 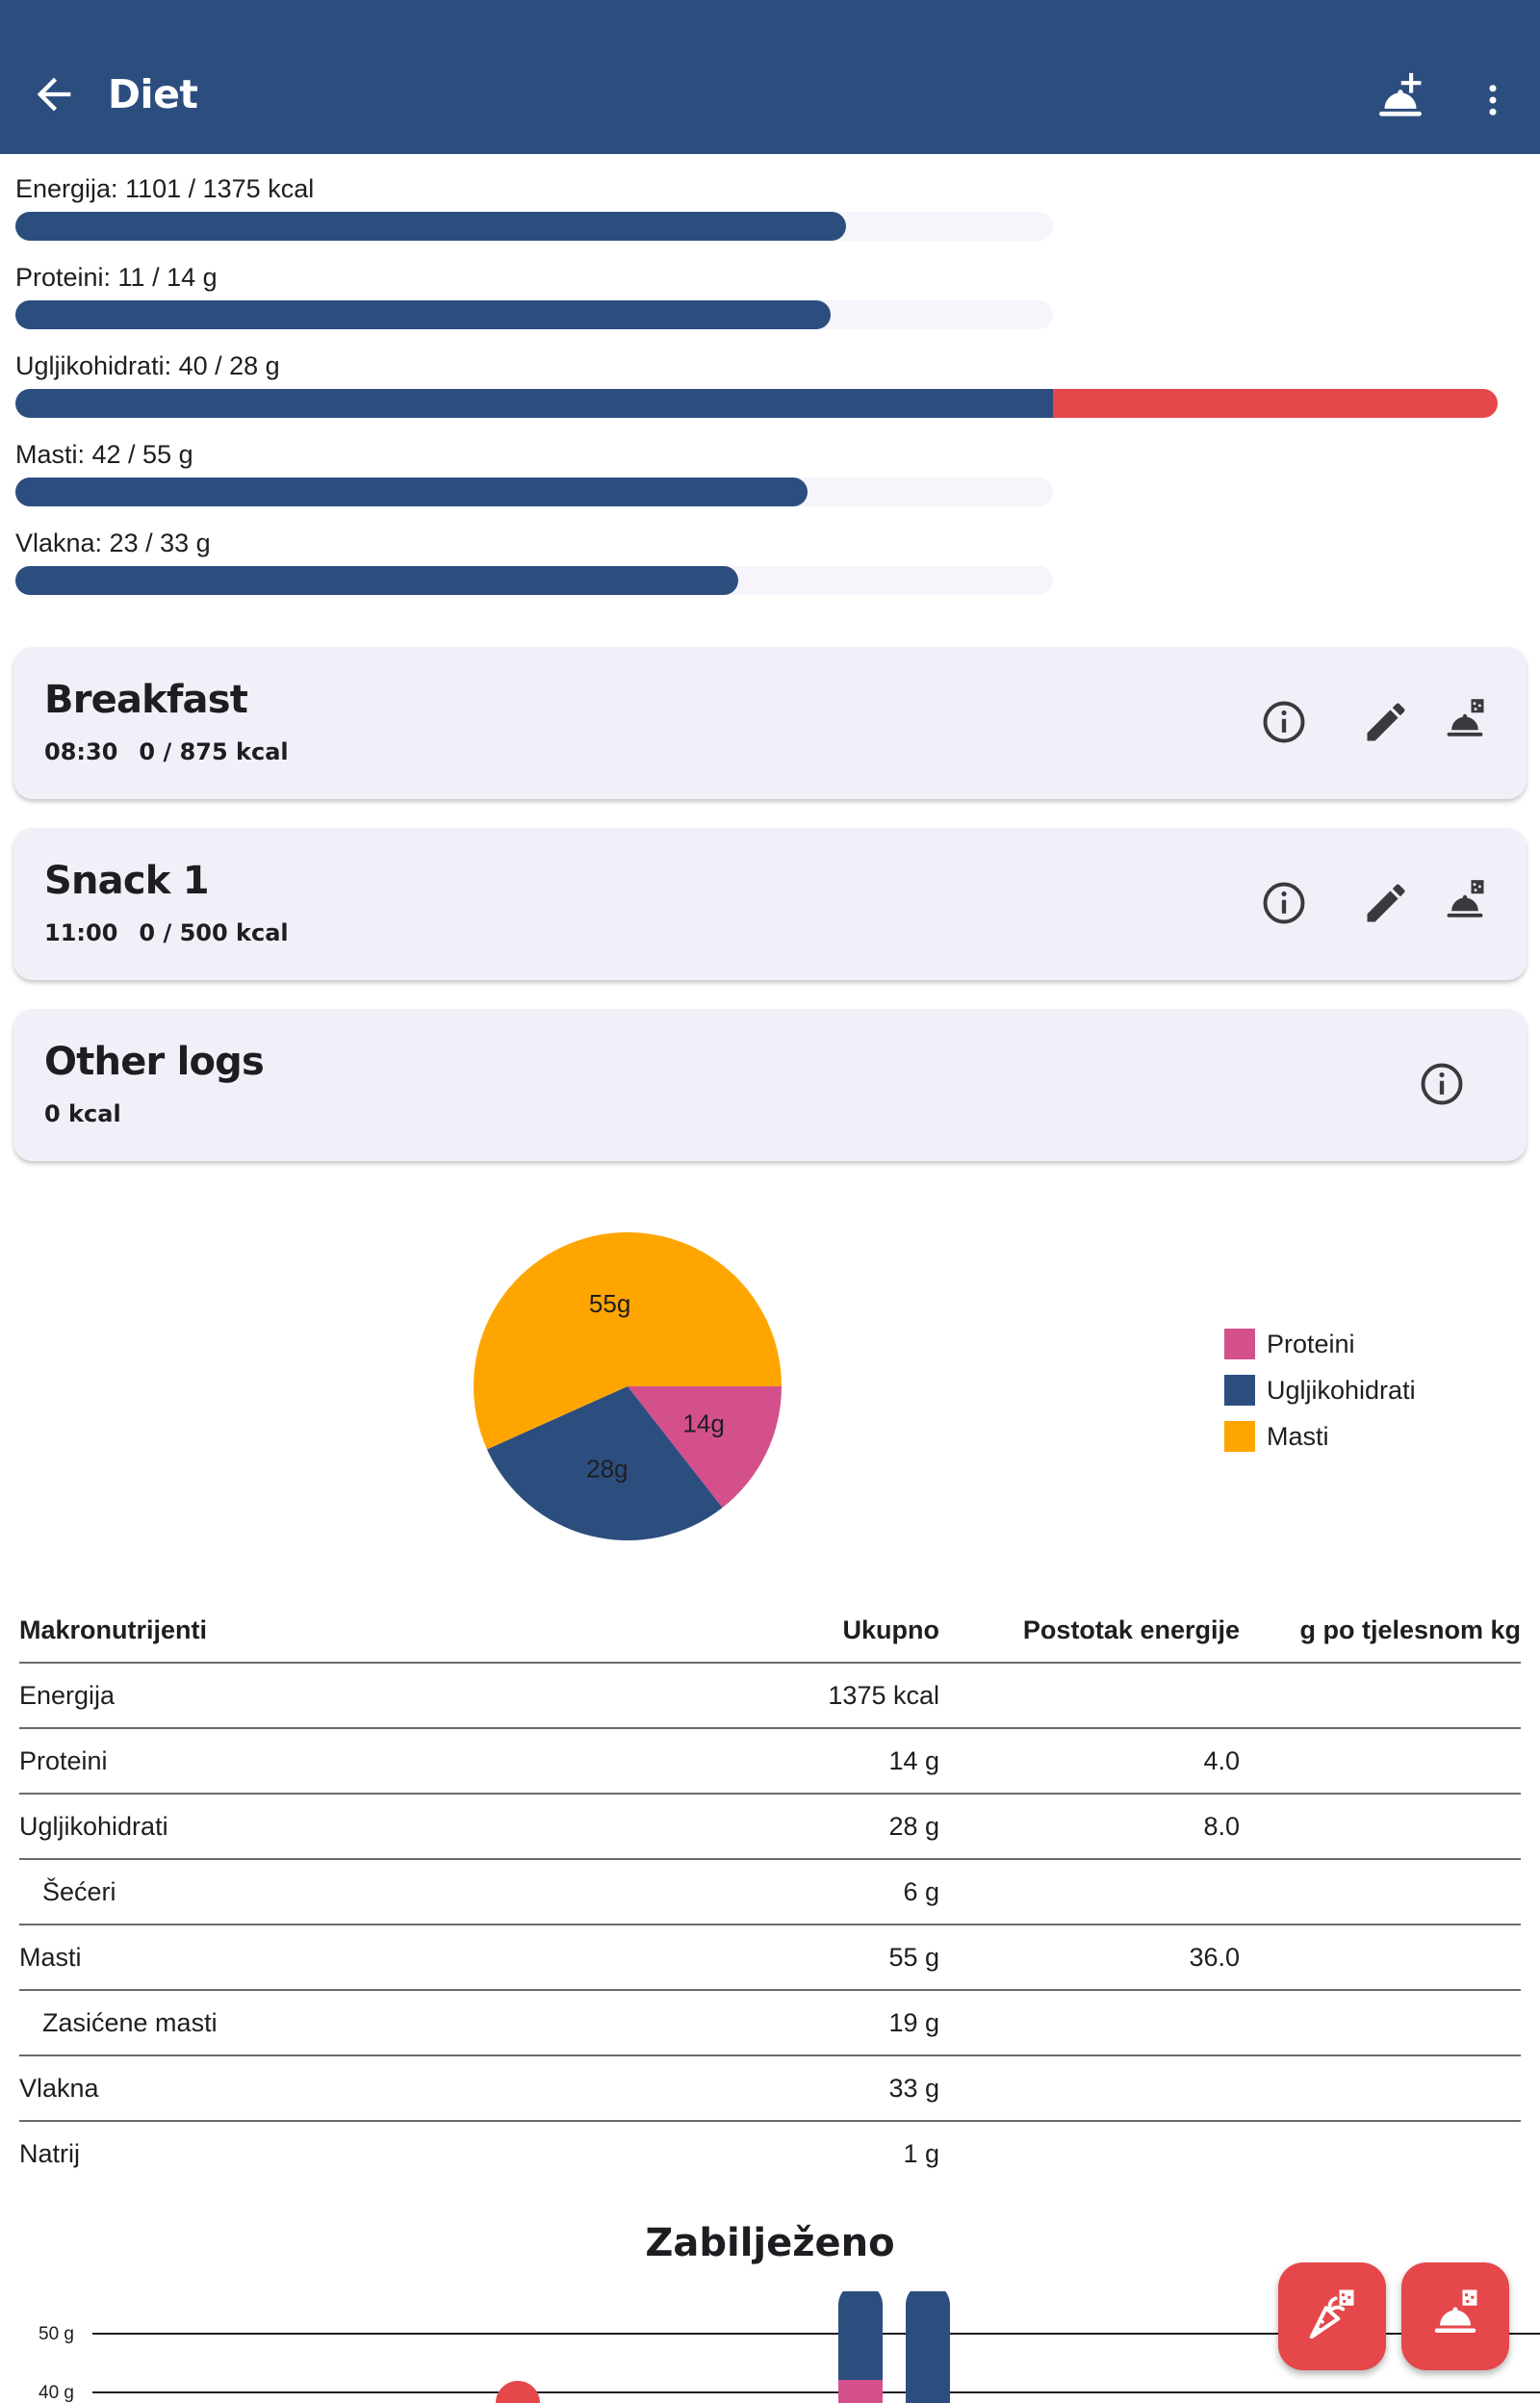 I want to click on pie-slice-protein, so click(x=705, y=1447).